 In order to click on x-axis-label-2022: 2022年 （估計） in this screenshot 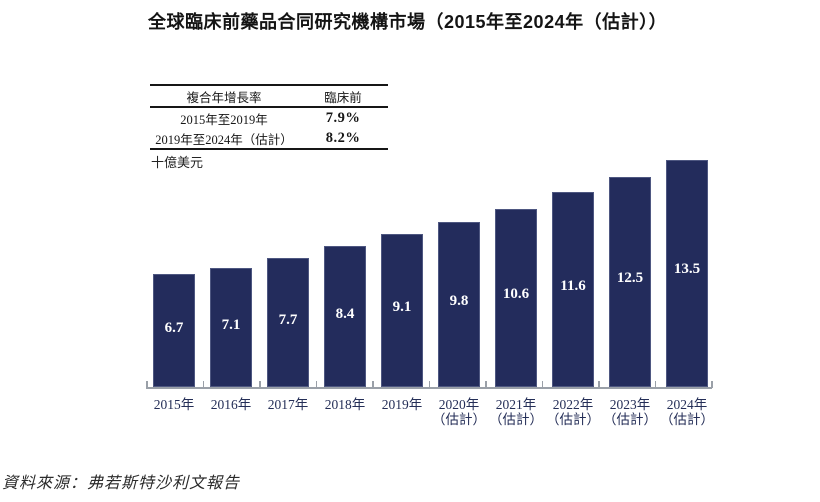, I will do `click(573, 412)`.